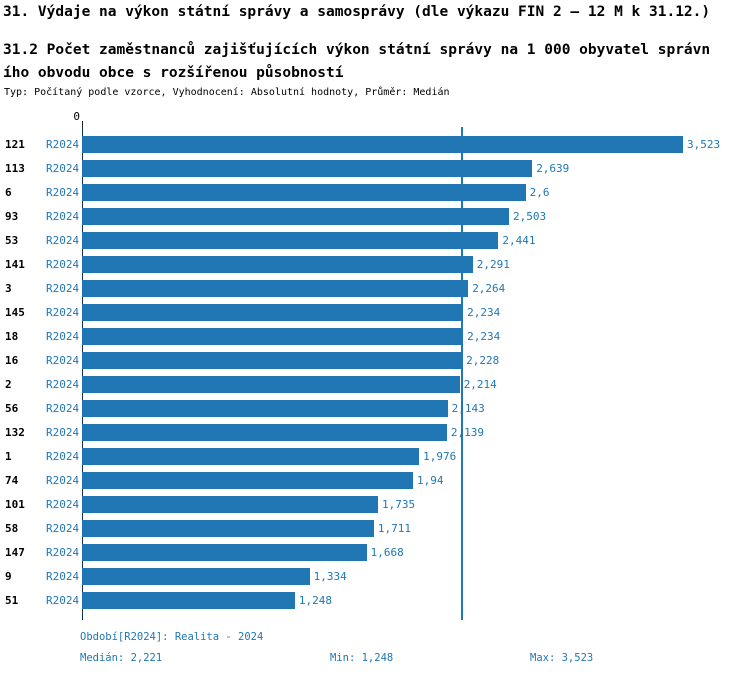  What do you see at coordinates (467, 432) in the screenshot?
I see `bar-value-label: 2,139` at bounding box center [467, 432].